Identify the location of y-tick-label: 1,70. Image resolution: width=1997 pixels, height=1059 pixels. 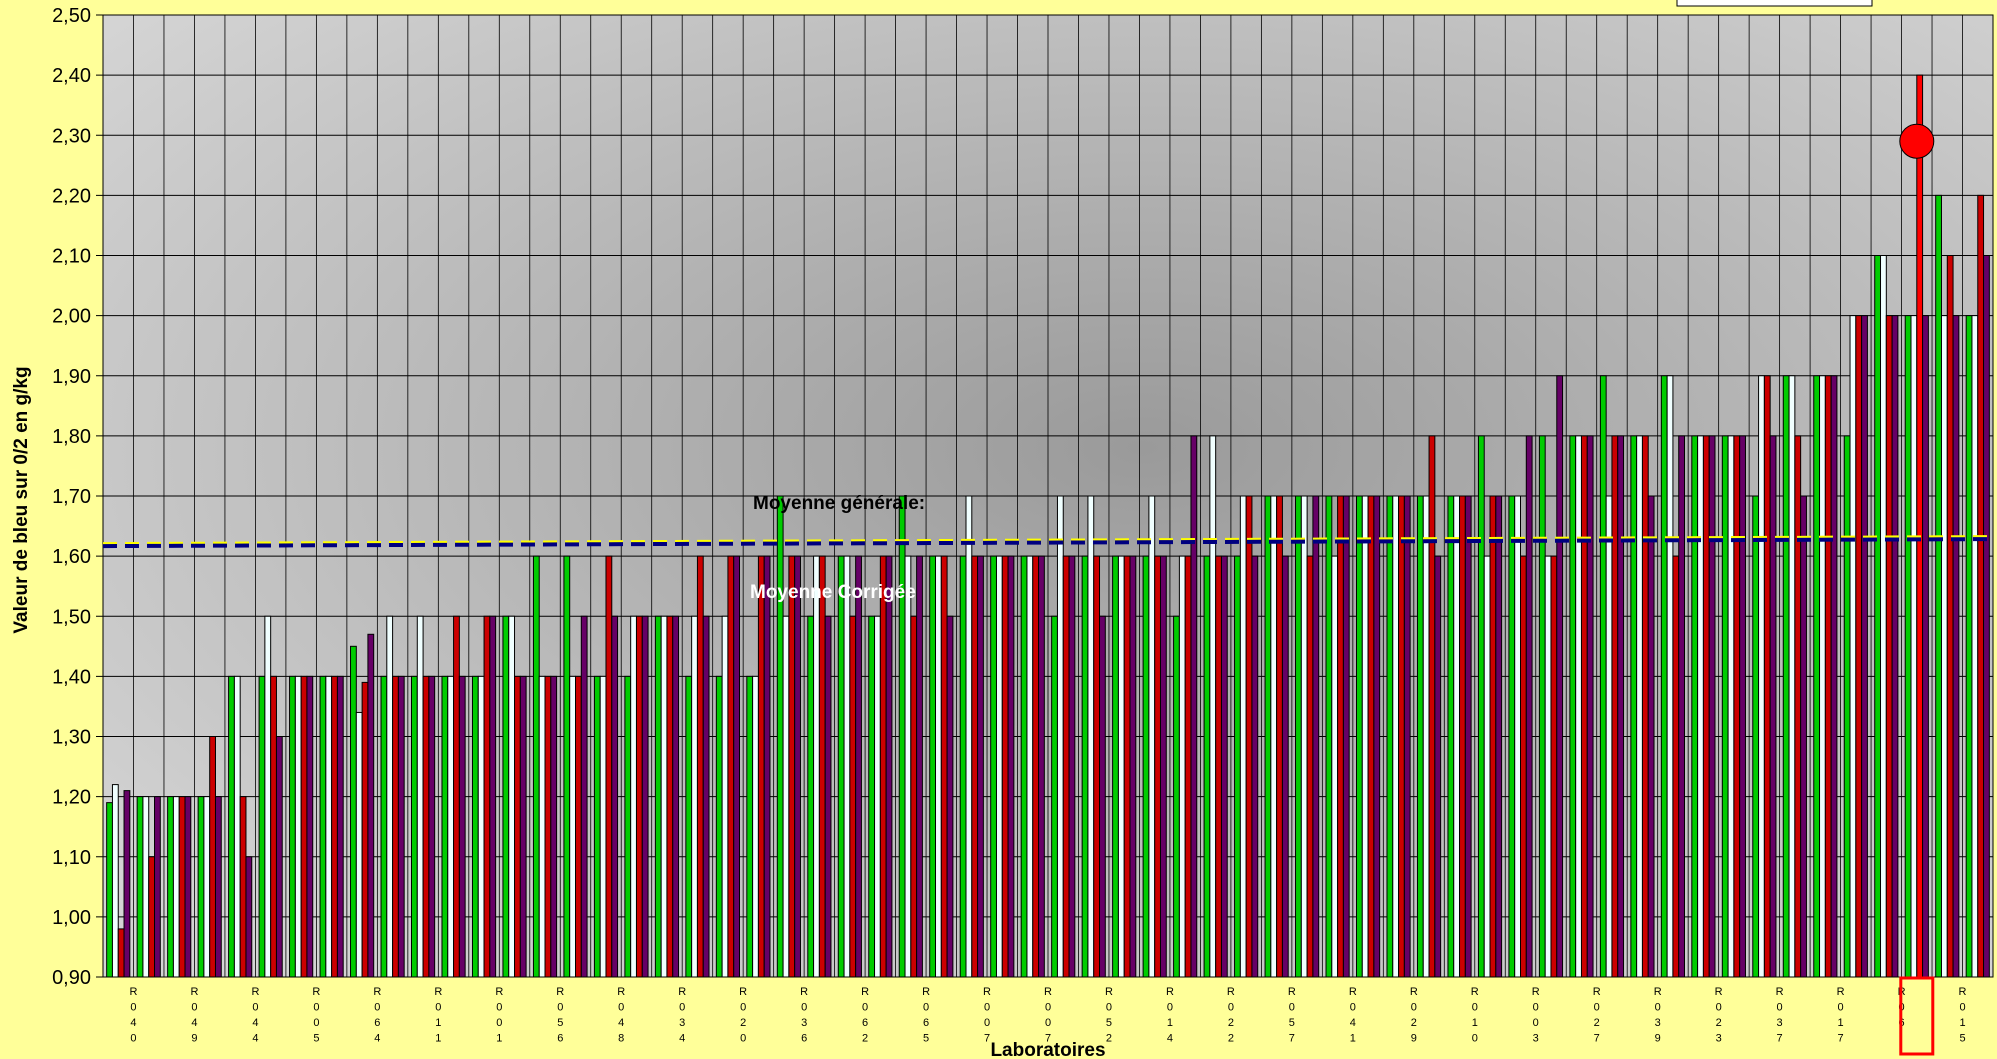
(71, 497).